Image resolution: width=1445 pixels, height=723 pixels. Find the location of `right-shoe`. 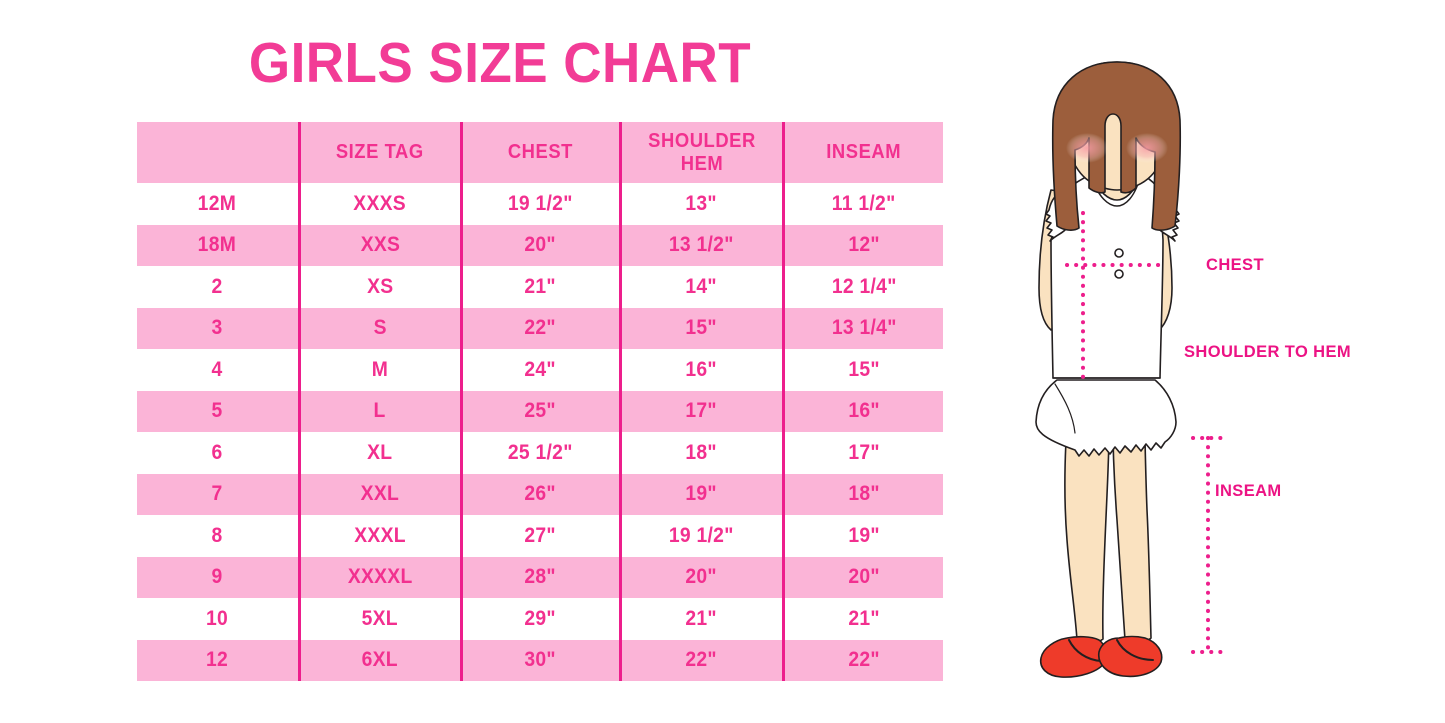

right-shoe is located at coordinates (1130, 656).